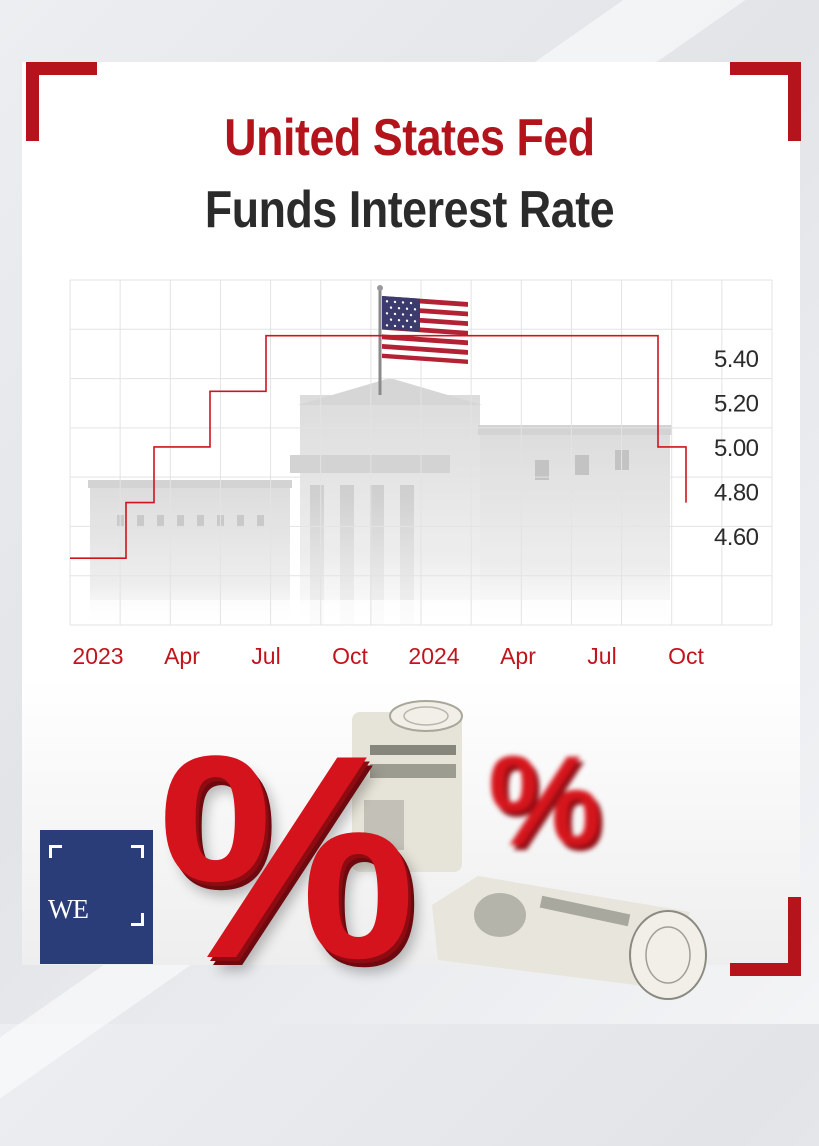  Describe the element at coordinates (736, 492) in the screenshot. I see `y-tick-label: 4.80` at that location.